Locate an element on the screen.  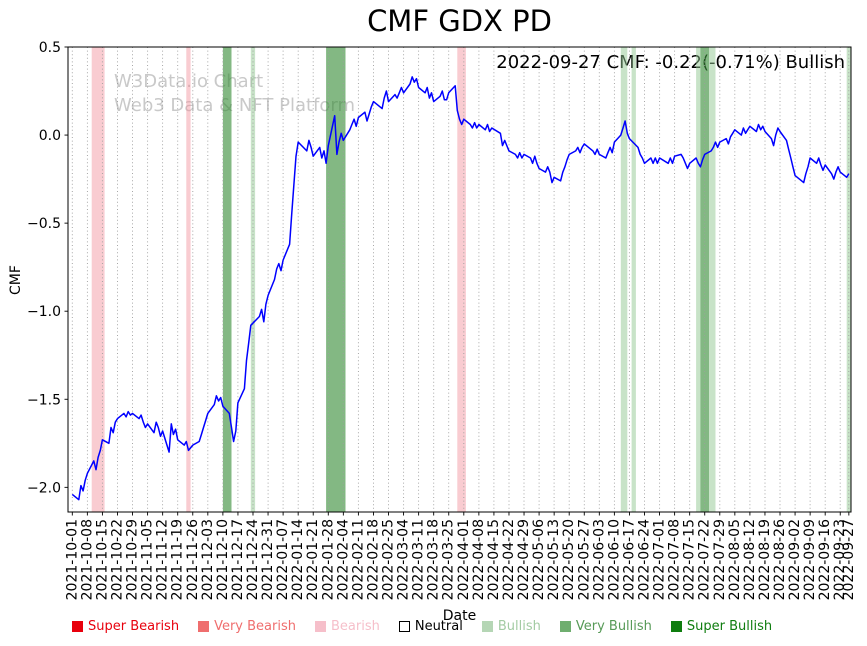
x-tick-label: 2022-07-15 is located at coordinates (690, 559).